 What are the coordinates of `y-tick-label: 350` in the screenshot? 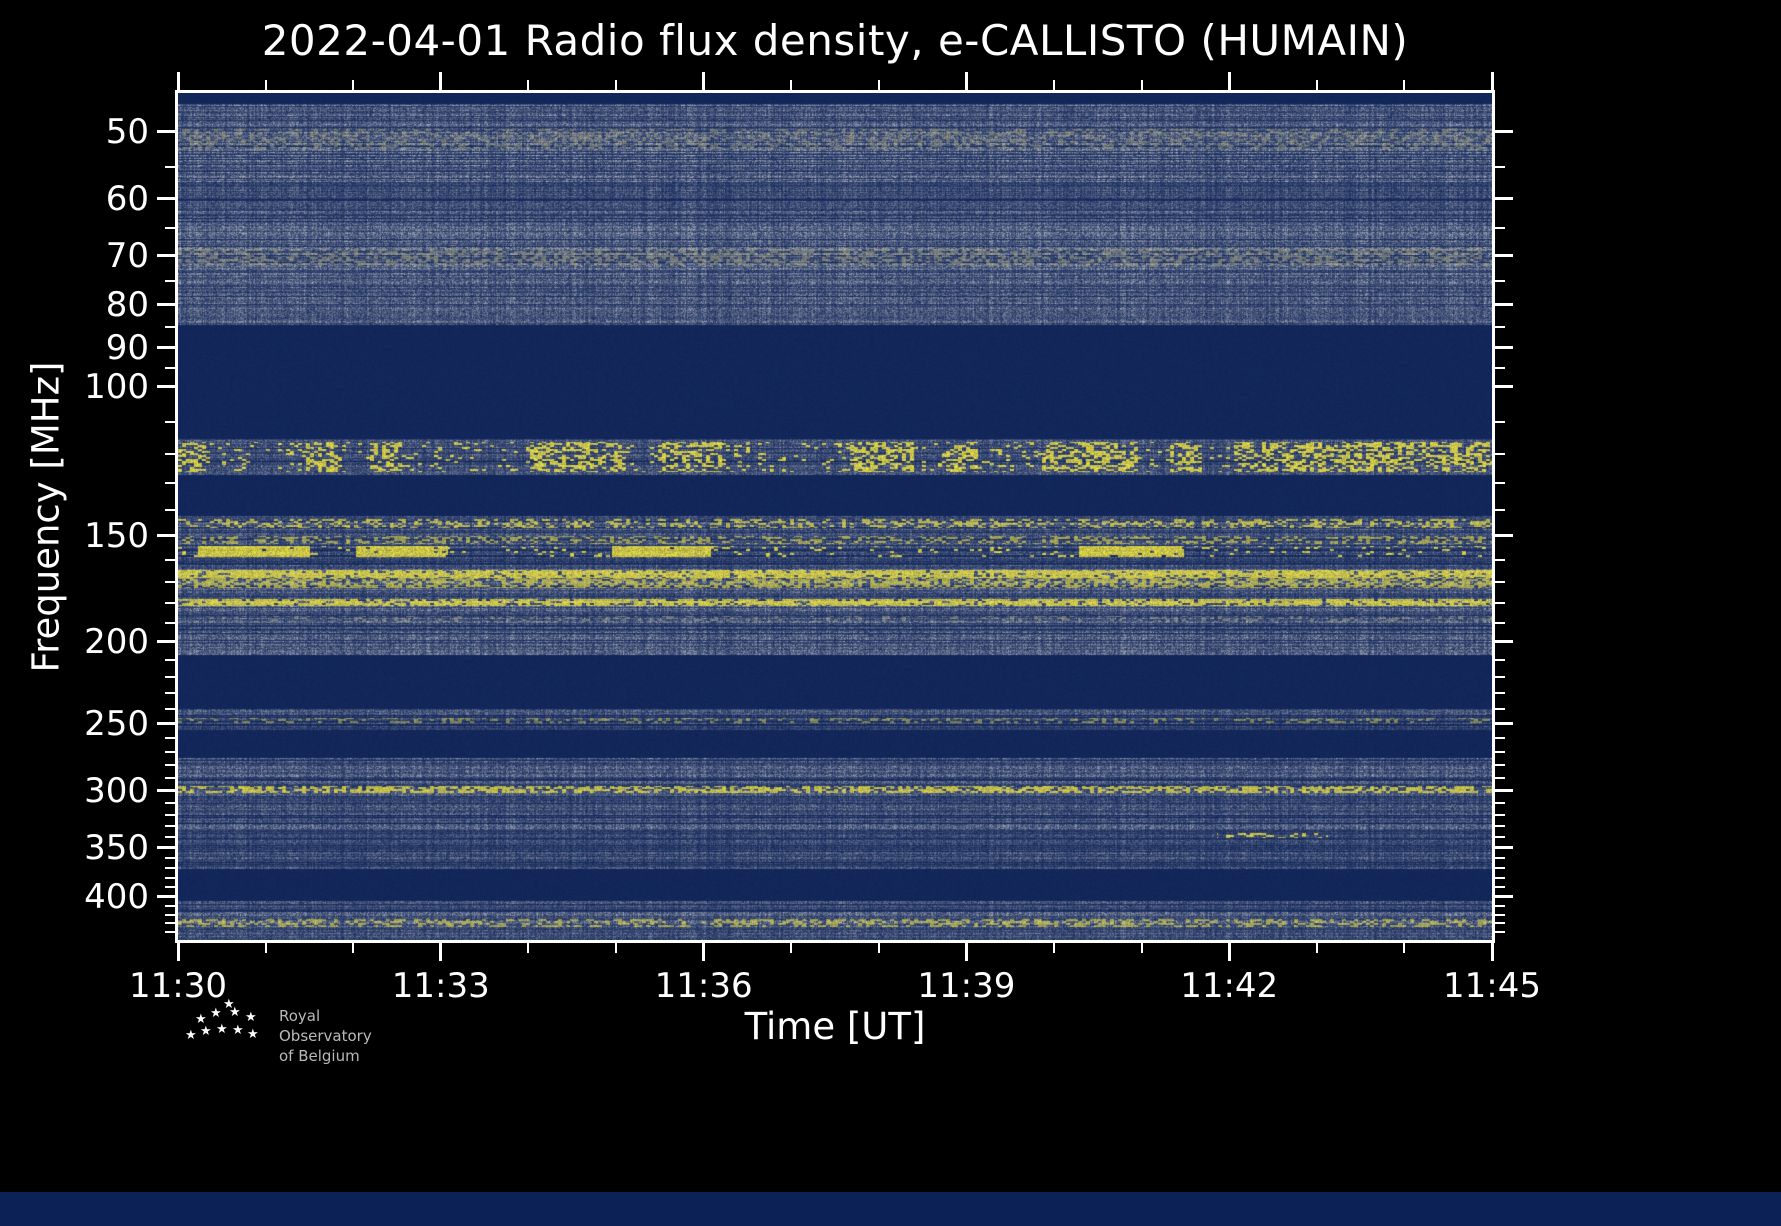 It's located at (116, 847).